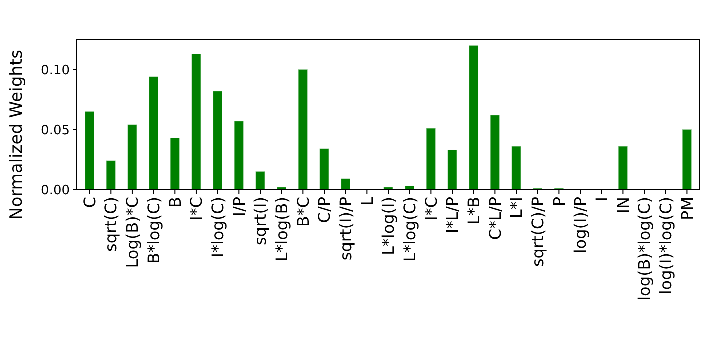 The width and height of the screenshot is (711, 346). What do you see at coordinates (538, 232) in the screenshot?
I see `x-tick-label: sqrt(C)/P` at bounding box center [538, 232].